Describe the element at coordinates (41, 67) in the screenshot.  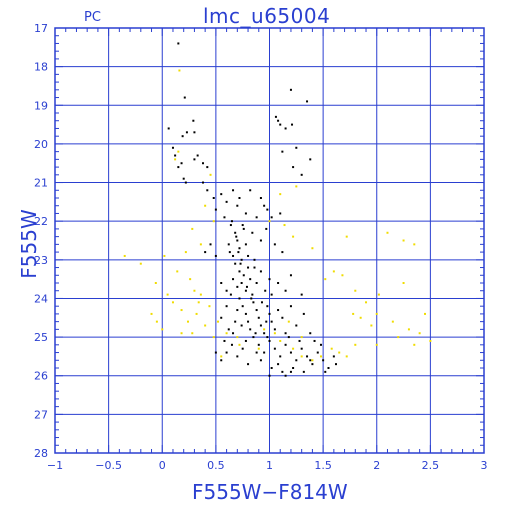
I see `y-tick-label: 18` at that location.